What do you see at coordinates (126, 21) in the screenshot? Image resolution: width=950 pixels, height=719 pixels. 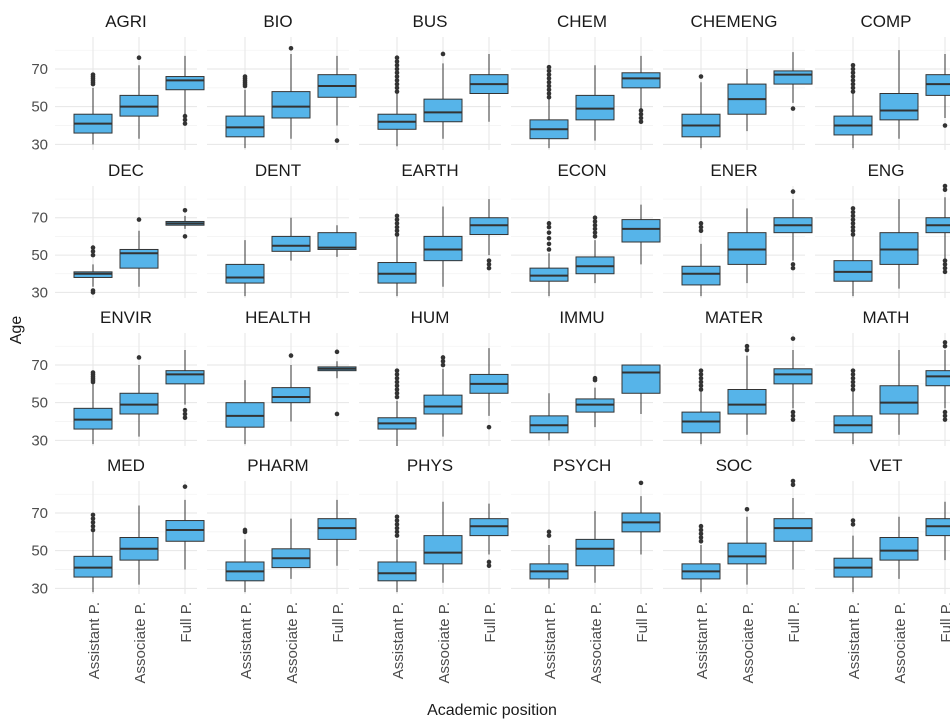 I see `facet-label: AGRI` at bounding box center [126, 21].